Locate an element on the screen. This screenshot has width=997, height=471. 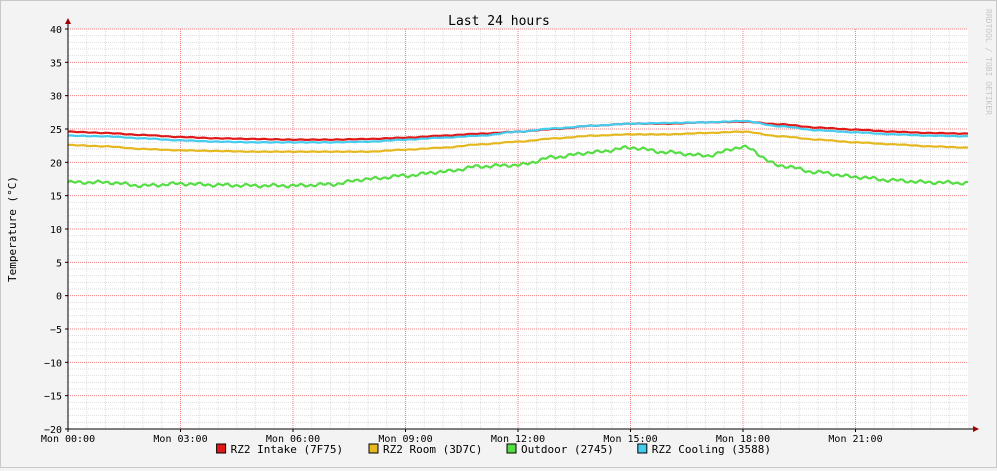
rrdtool-watermark: RRDTOOL / TOBI OETIKER is located at coordinates (988, 62).